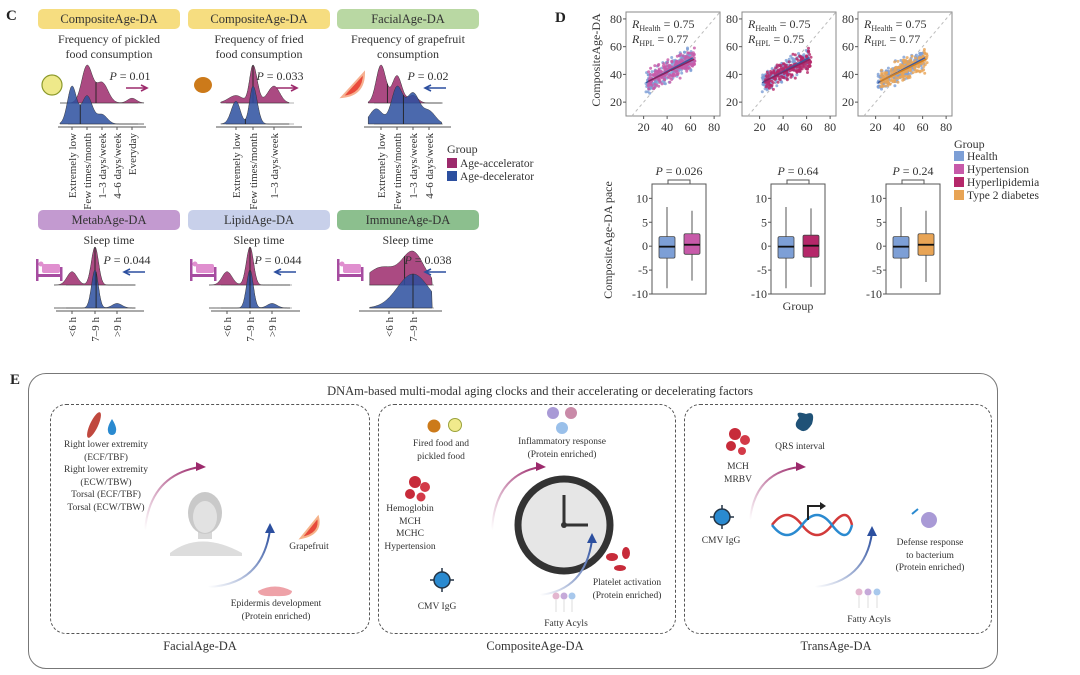 The image size is (1080, 675). I want to click on bacterium-icon, so click(924, 518).